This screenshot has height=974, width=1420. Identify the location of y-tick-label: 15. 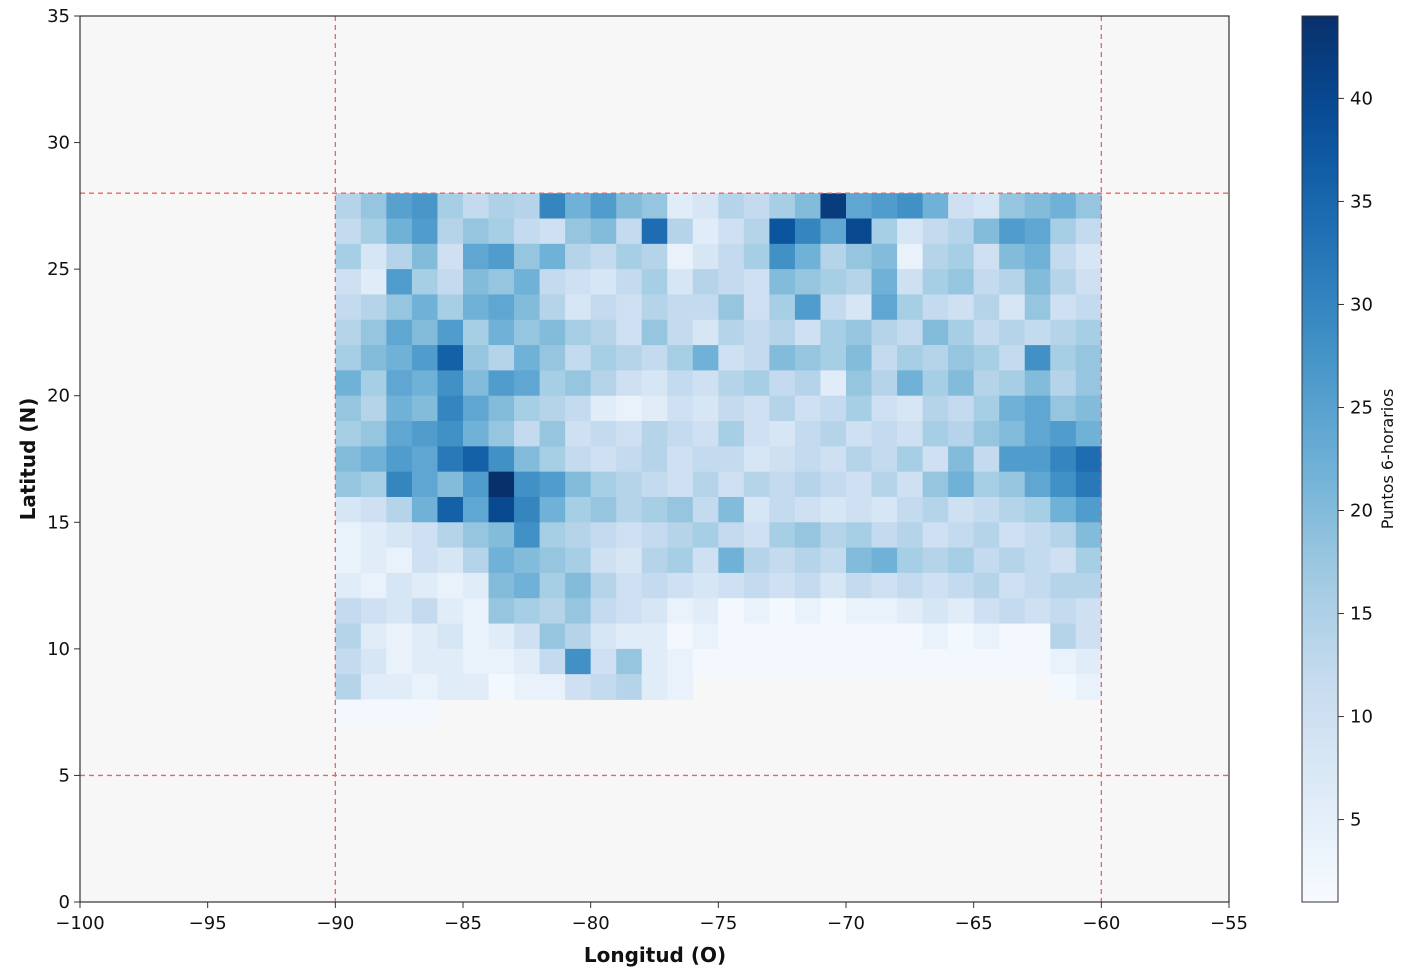
(58, 522).